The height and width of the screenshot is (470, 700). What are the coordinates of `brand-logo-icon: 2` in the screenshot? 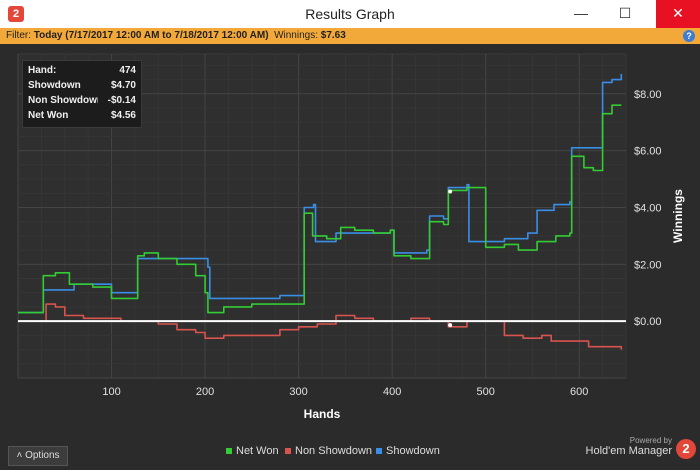 It's located at (686, 449).